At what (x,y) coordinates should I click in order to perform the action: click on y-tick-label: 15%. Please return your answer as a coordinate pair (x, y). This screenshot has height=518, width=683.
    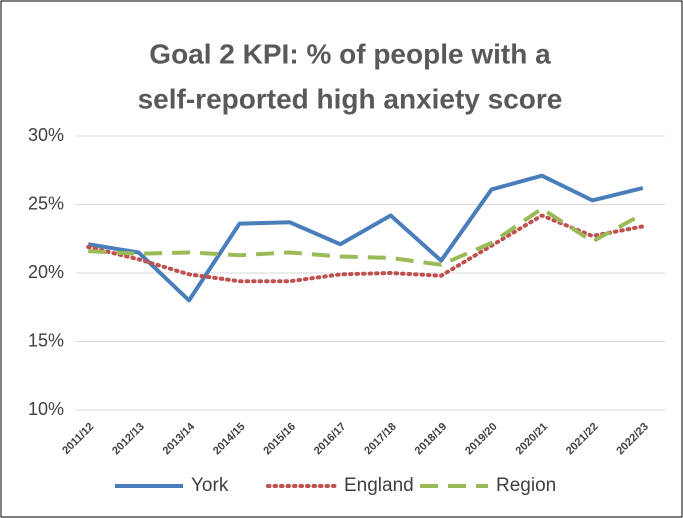
    Looking at the image, I should click on (46, 340).